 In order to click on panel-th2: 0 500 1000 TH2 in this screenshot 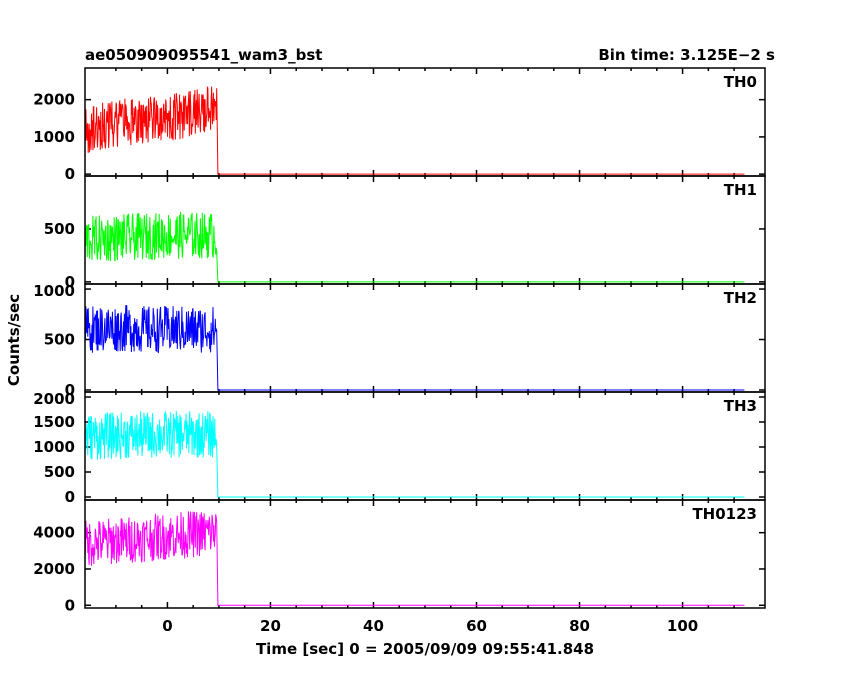, I will do `click(399, 340)`.